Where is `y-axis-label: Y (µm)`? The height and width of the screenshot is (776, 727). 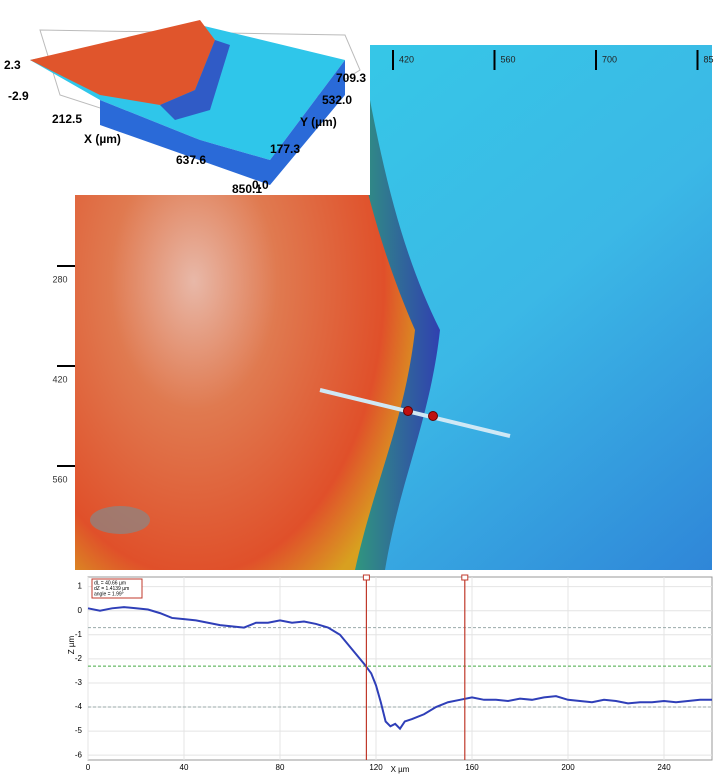
y-axis-label: Y (µm) is located at coordinates (318, 122).